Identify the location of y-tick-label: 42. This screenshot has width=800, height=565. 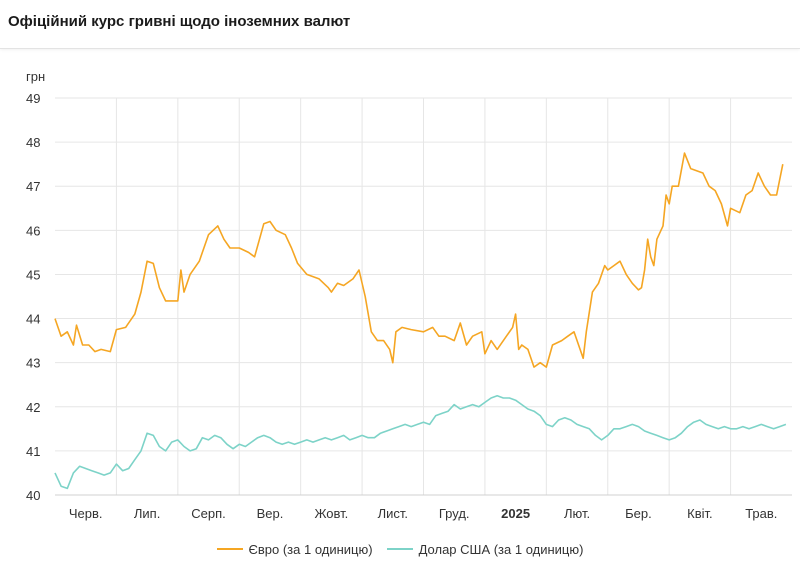
(33, 407).